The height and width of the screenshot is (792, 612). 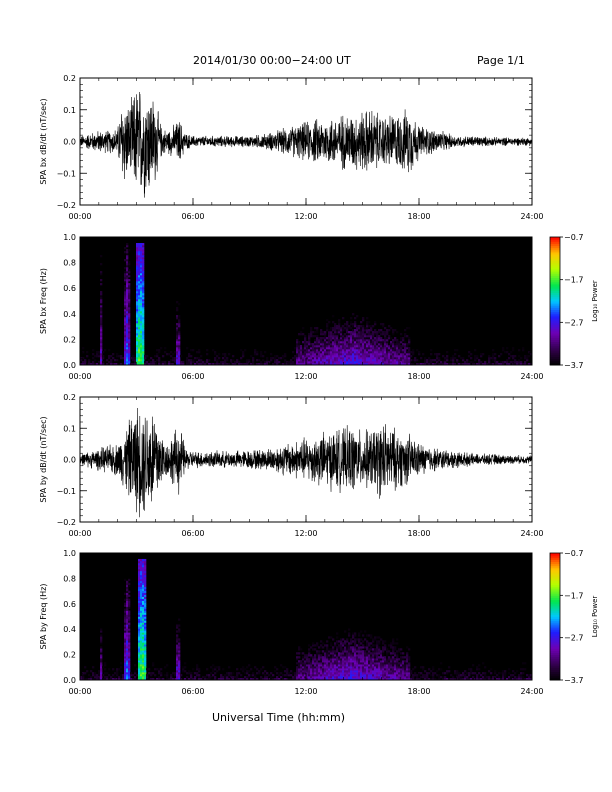 I want to click on x-tick-label: 12:00, so click(x=305, y=376).